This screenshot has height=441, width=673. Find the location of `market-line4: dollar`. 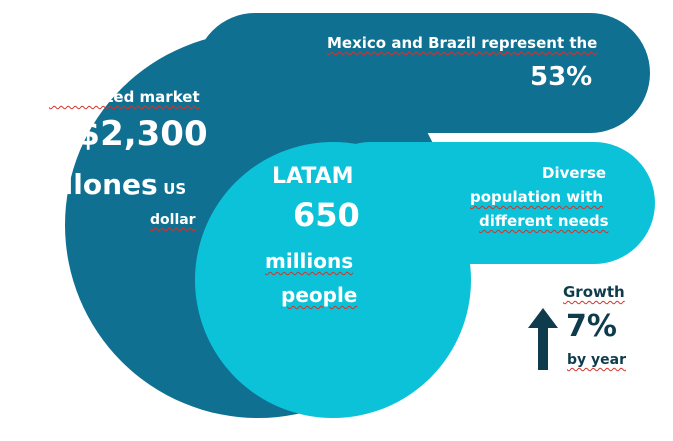

market-line4: dollar is located at coordinates (173, 220).